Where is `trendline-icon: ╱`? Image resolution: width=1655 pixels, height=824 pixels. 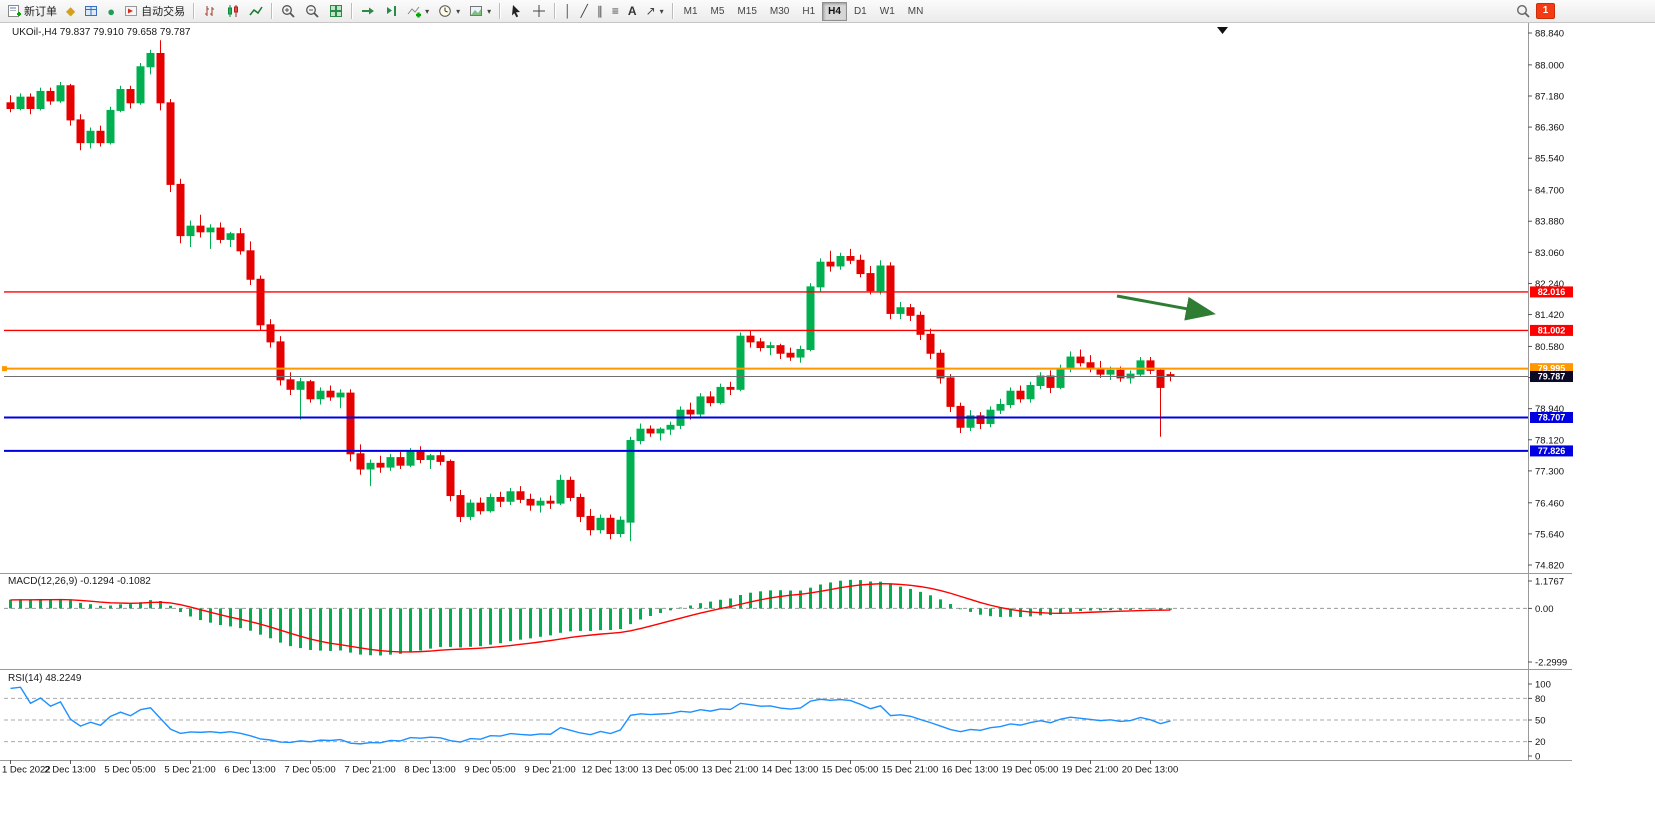 trendline-icon: ╱ is located at coordinates (584, 11).